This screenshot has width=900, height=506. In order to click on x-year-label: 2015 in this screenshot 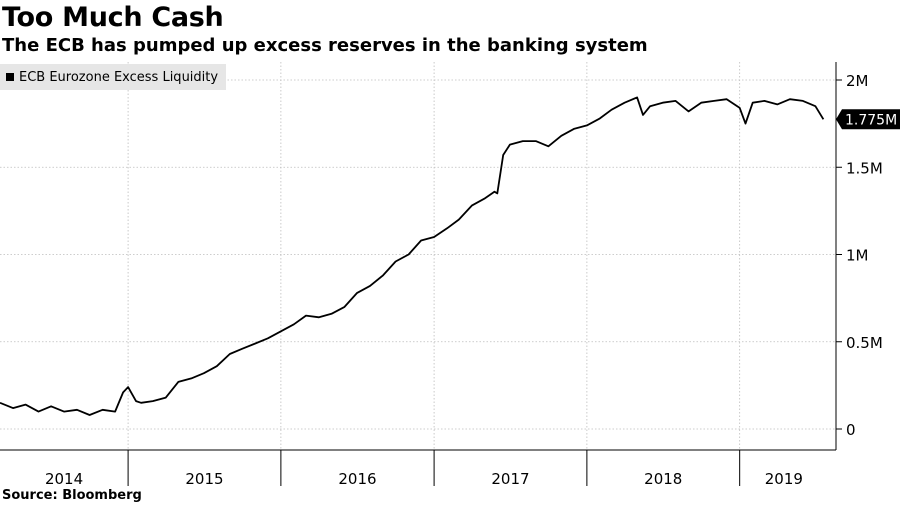, I will do `click(204, 479)`.